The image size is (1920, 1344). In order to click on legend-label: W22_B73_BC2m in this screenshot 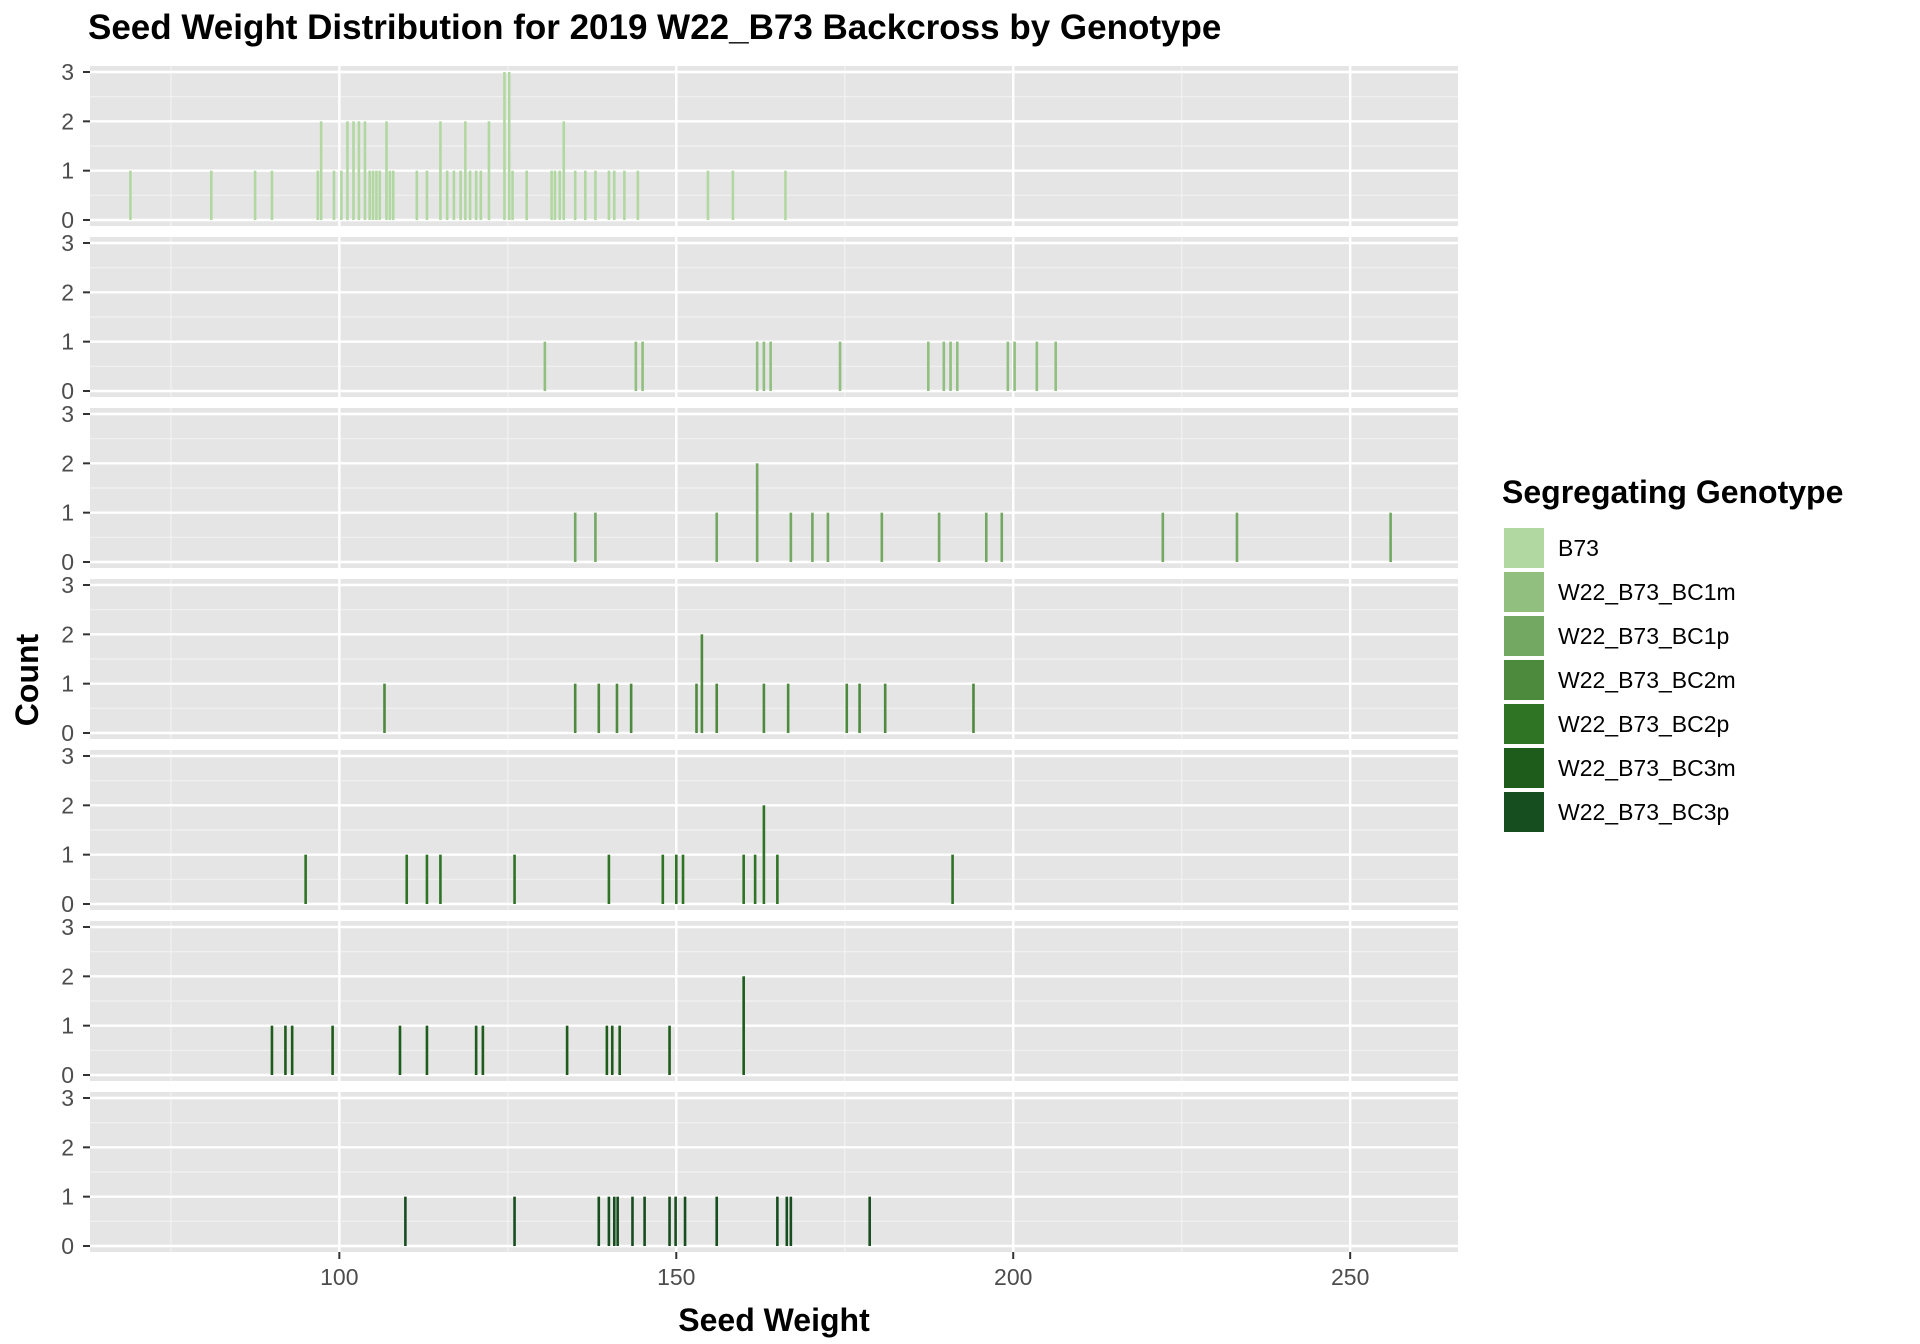, I will do `click(1647, 680)`.